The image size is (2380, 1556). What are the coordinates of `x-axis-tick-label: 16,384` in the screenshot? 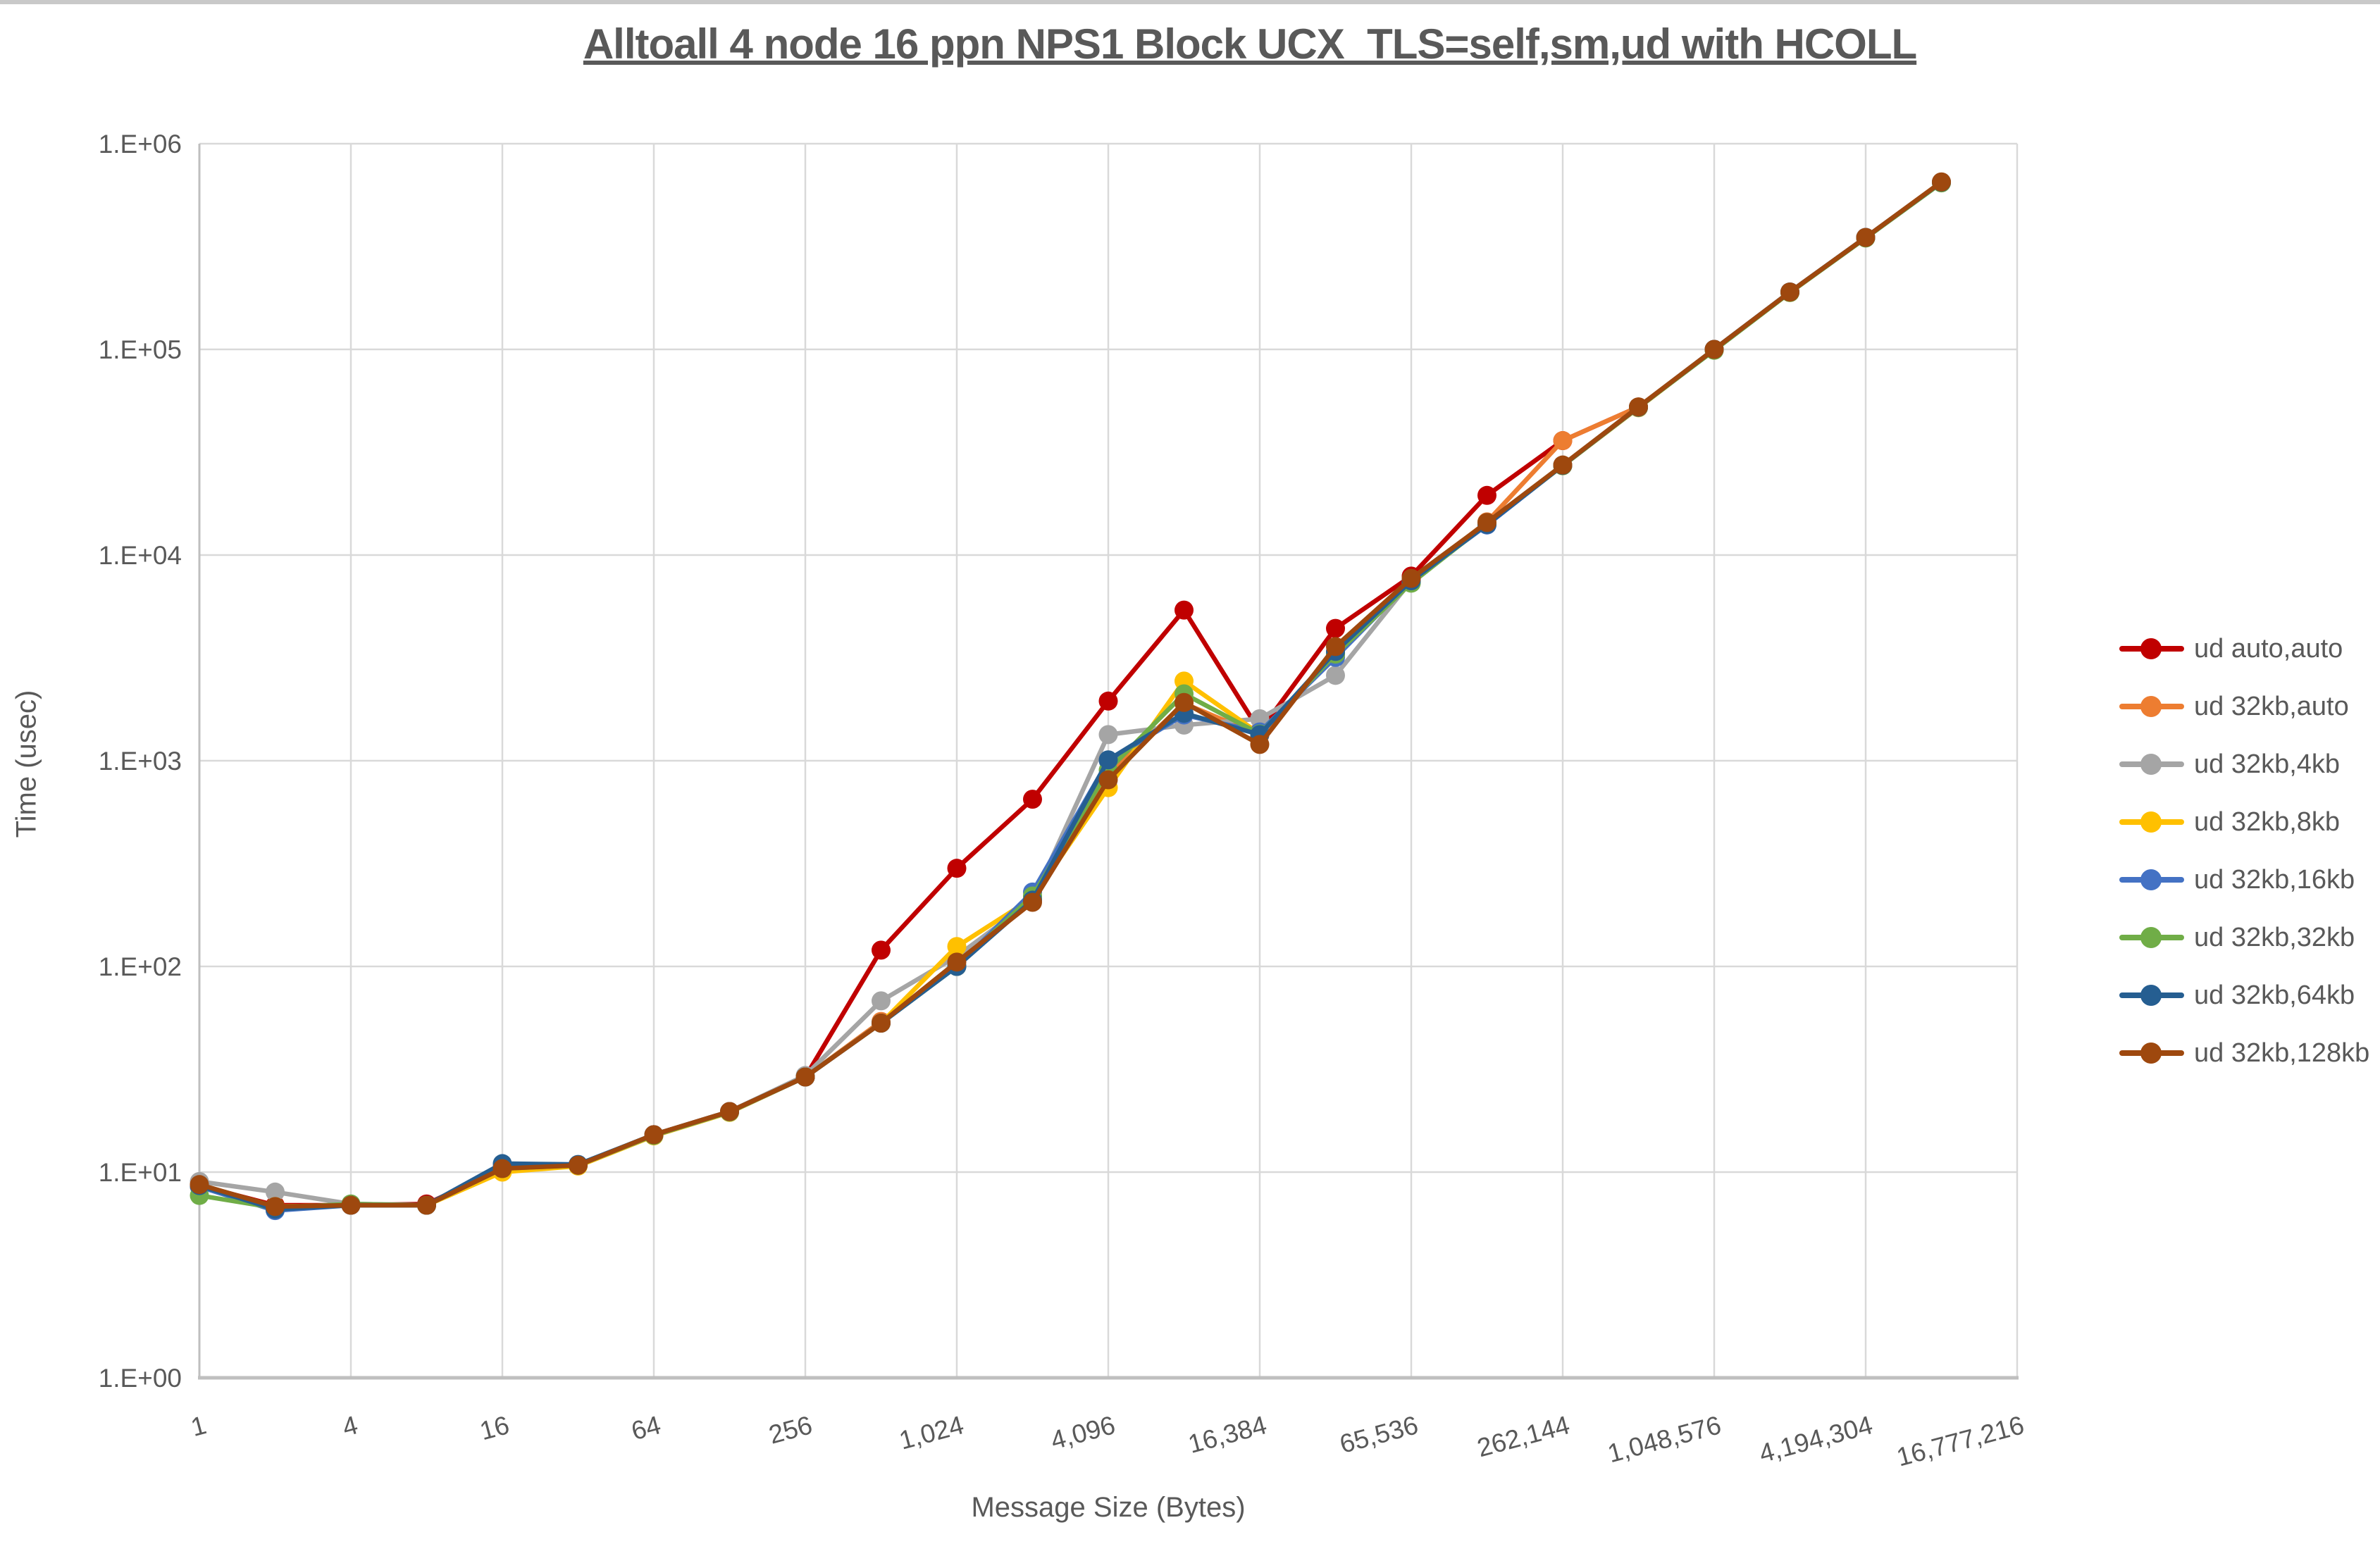 It's located at (1227, 1434).